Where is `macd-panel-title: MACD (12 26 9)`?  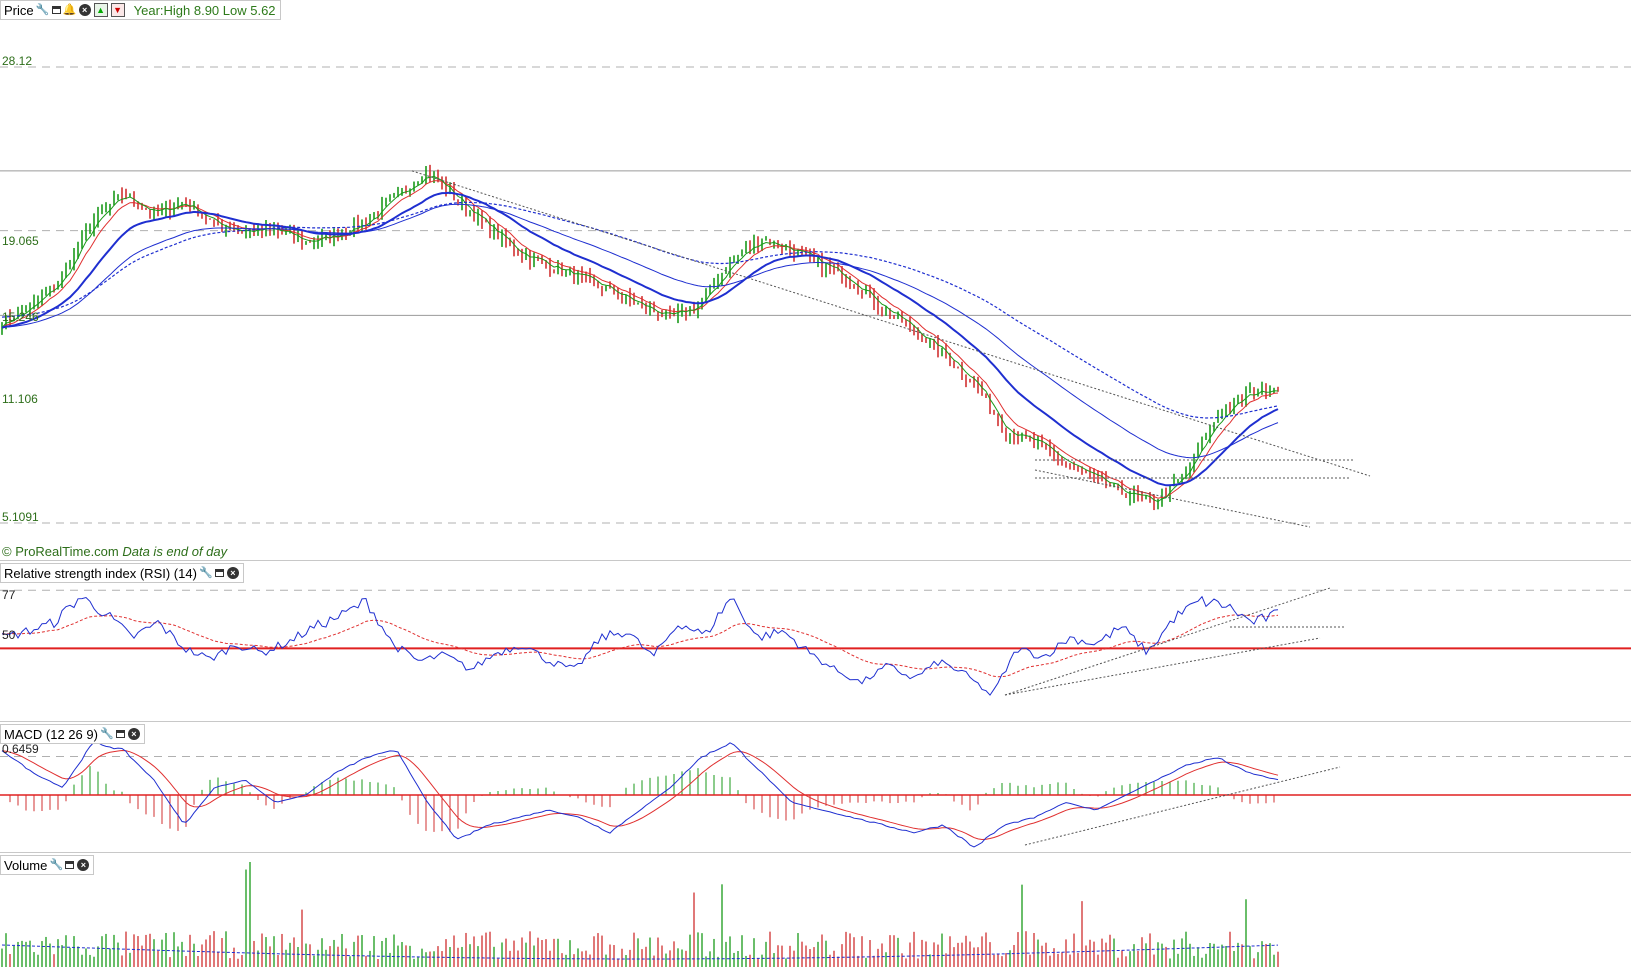 macd-panel-title: MACD (12 26 9) is located at coordinates (51, 734).